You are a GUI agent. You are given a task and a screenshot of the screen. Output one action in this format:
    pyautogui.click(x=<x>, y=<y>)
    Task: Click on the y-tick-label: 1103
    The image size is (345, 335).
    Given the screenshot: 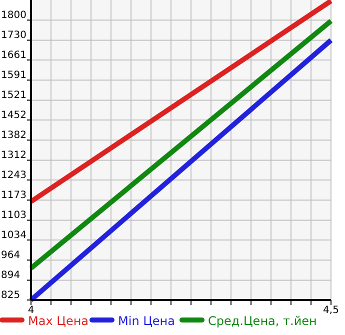 What is the action you would take?
    pyautogui.click(x=13, y=216)
    